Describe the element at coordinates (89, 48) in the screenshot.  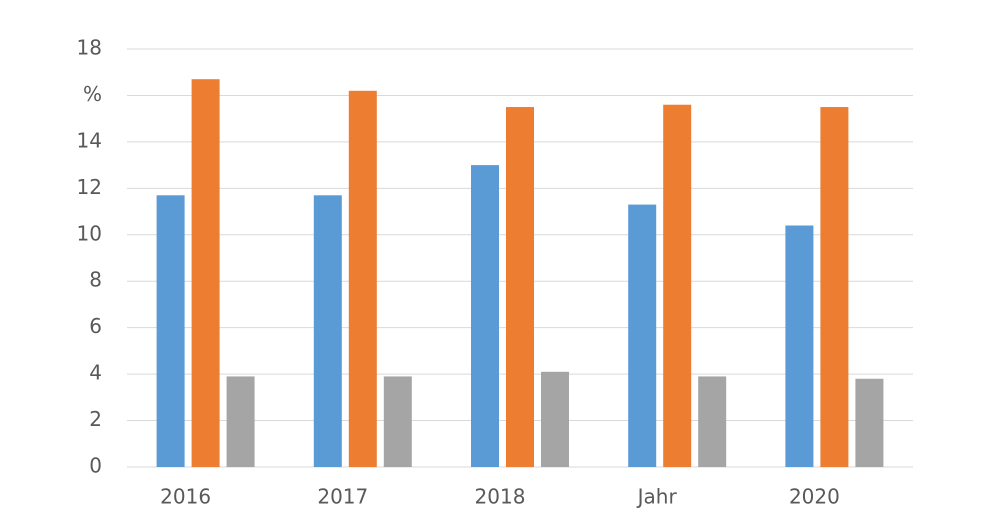
I see `y-tick-label: 18` at that location.